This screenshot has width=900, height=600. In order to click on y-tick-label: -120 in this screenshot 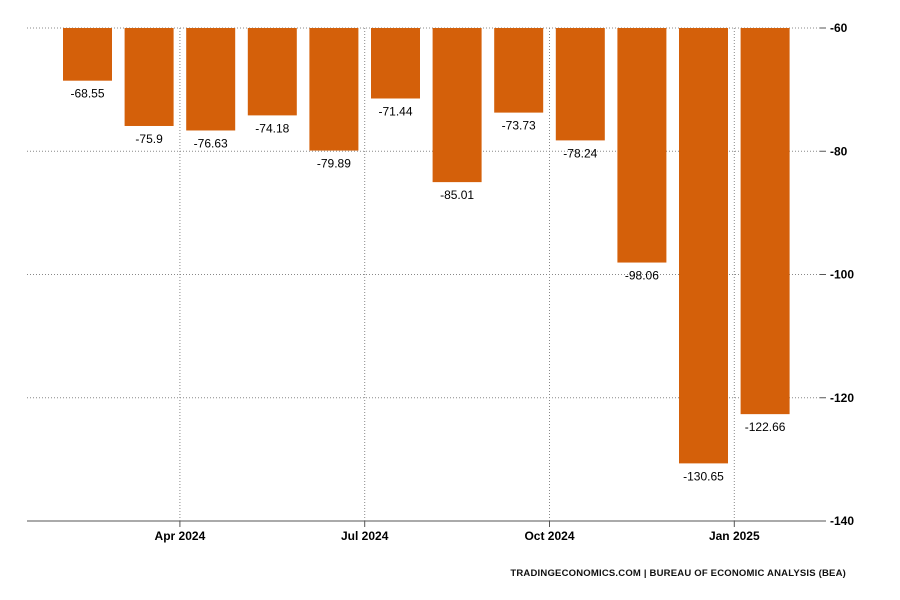, I will do `click(842, 398)`.